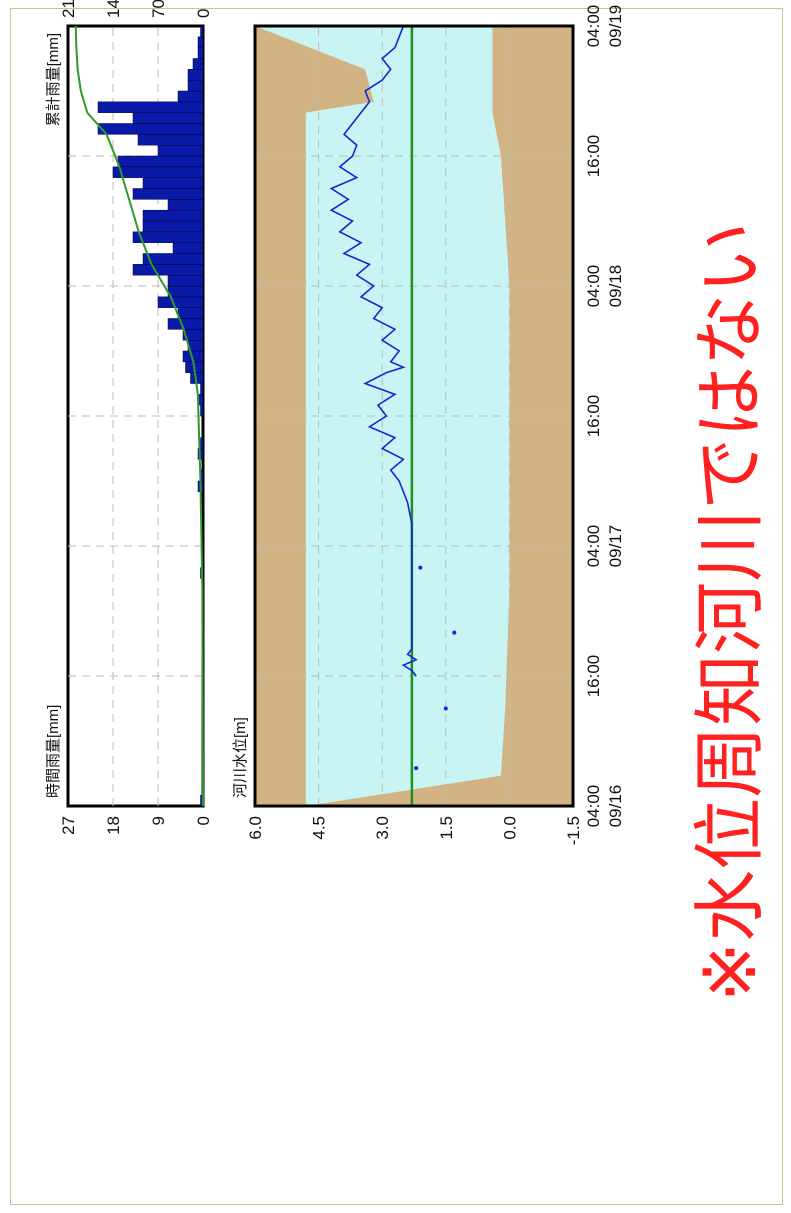  Describe the element at coordinates (382, 828) in the screenshot. I see `water-ytick-label: 3.0` at that location.